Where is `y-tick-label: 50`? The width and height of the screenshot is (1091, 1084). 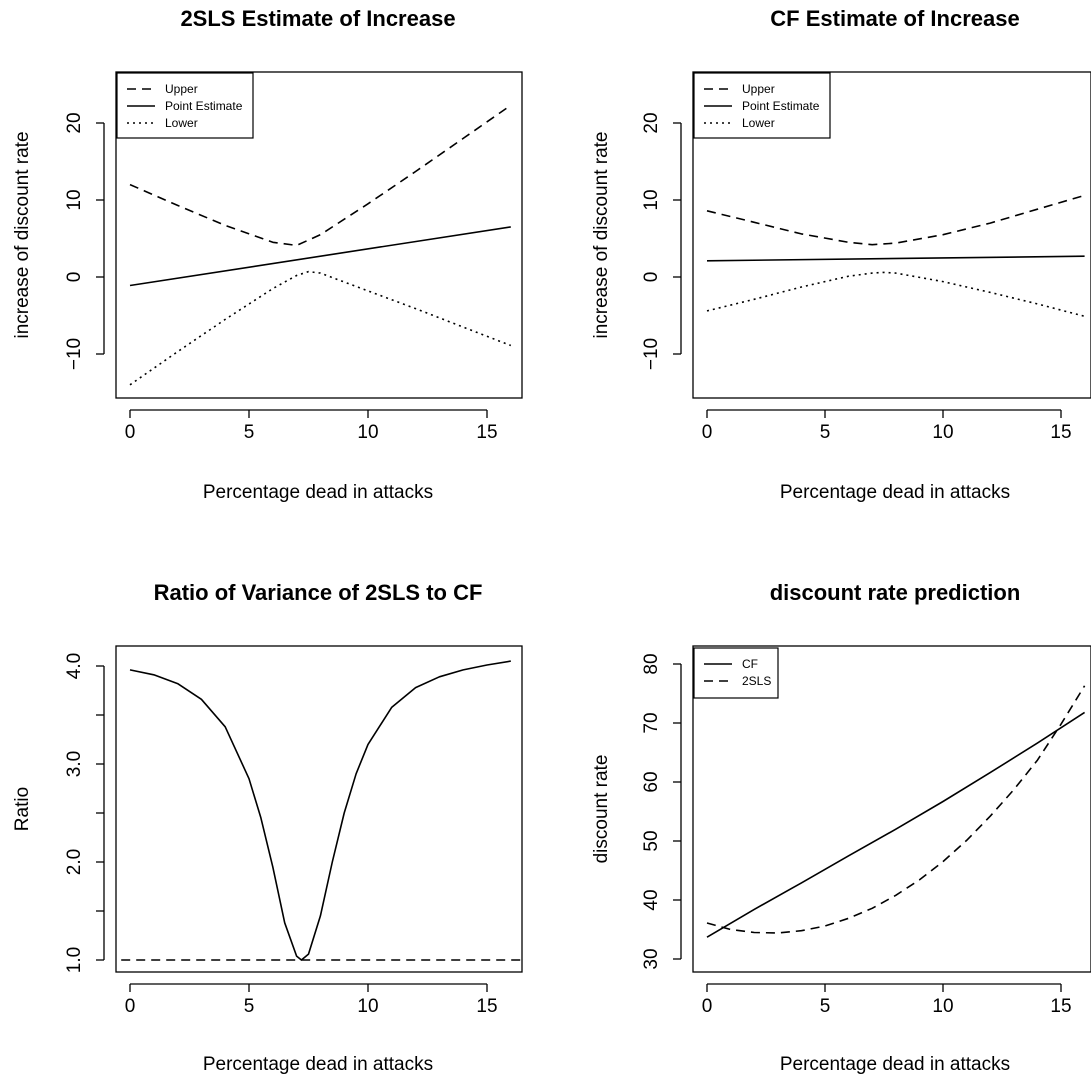 y-tick-label: 50 is located at coordinates (651, 840).